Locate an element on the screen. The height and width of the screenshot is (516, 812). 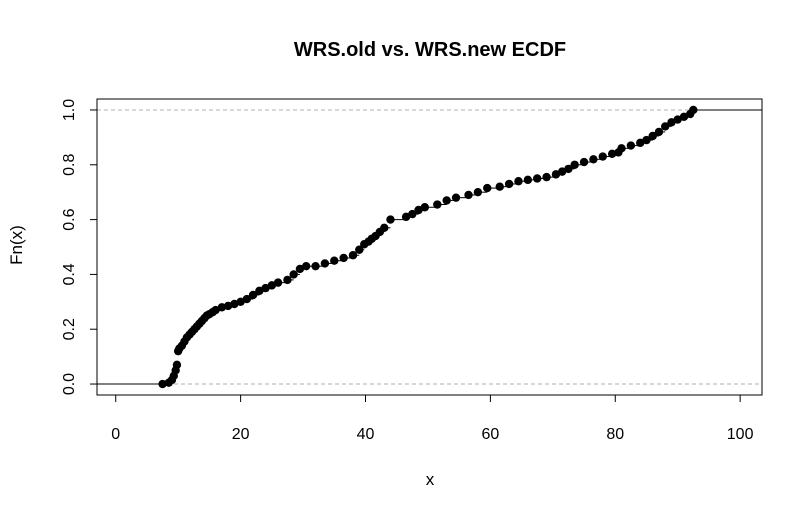
x-tick-label: 0 is located at coordinates (115, 434).